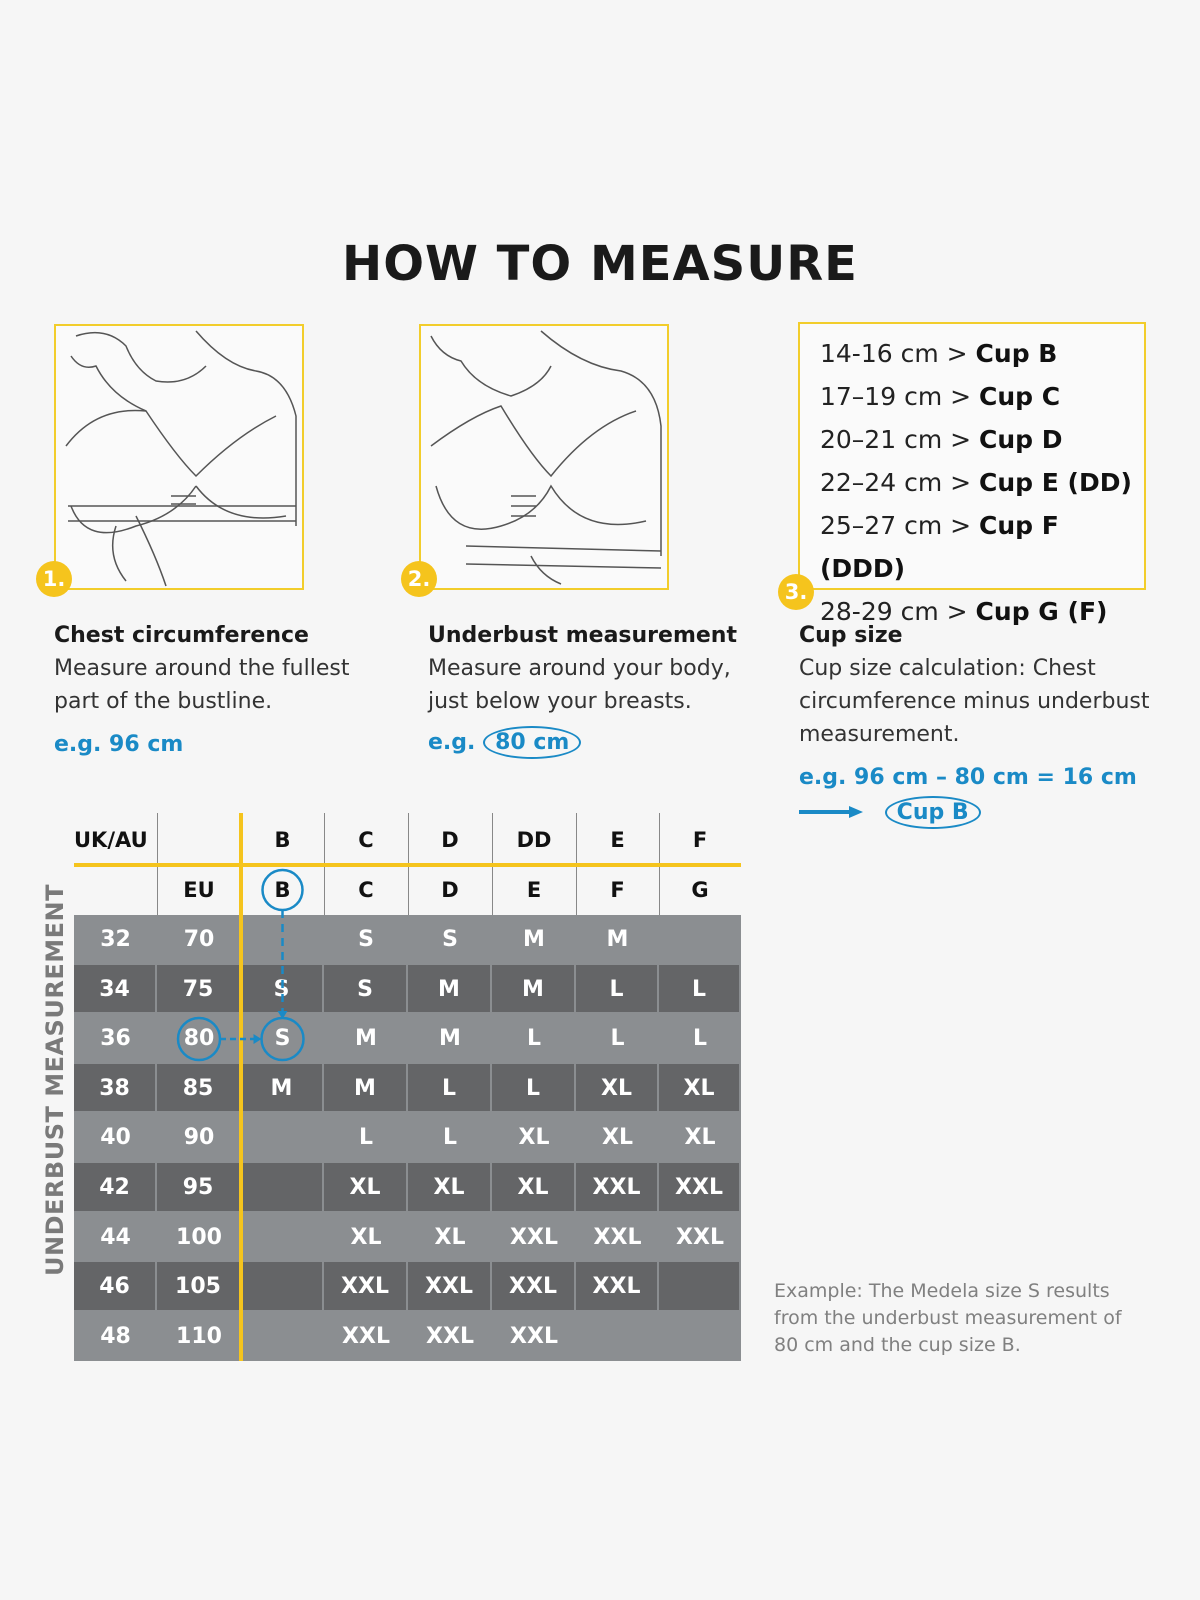 The width and height of the screenshot is (1200, 1600). What do you see at coordinates (163, 701) in the screenshot?
I see `step-text-line: part of the bustline.` at bounding box center [163, 701].